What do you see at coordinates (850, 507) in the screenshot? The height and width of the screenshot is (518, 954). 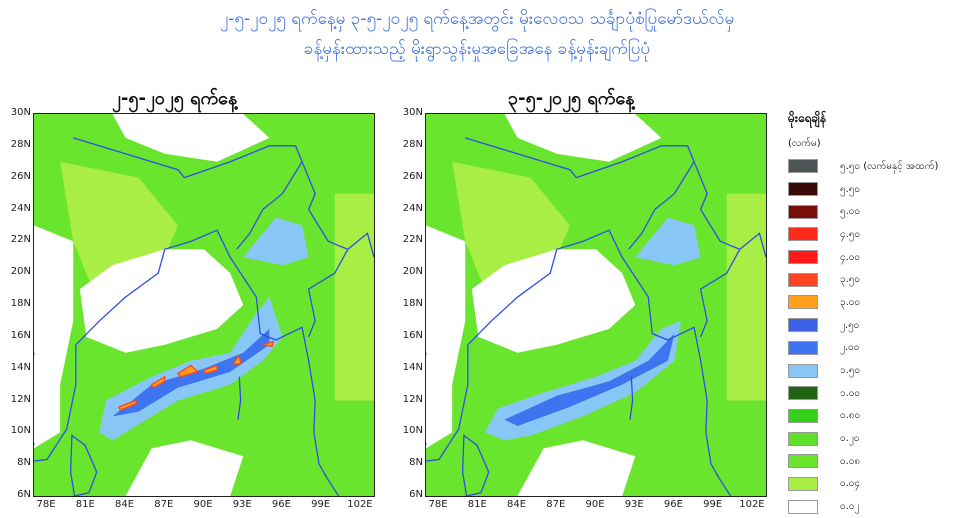 I see `legend-label: ၀.၀၂` at bounding box center [850, 507].